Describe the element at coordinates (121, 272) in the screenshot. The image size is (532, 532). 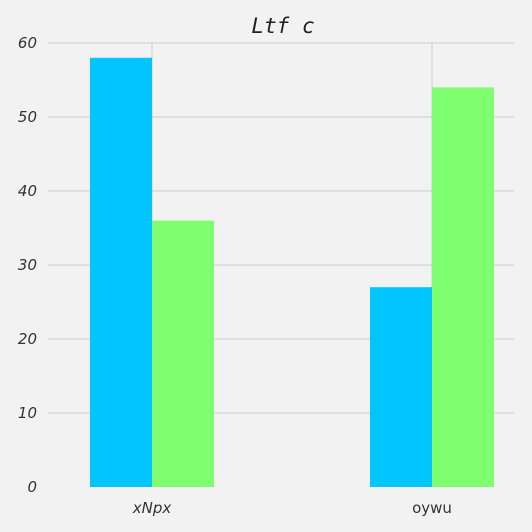
I see `bar-series-1-xNpx` at that location.